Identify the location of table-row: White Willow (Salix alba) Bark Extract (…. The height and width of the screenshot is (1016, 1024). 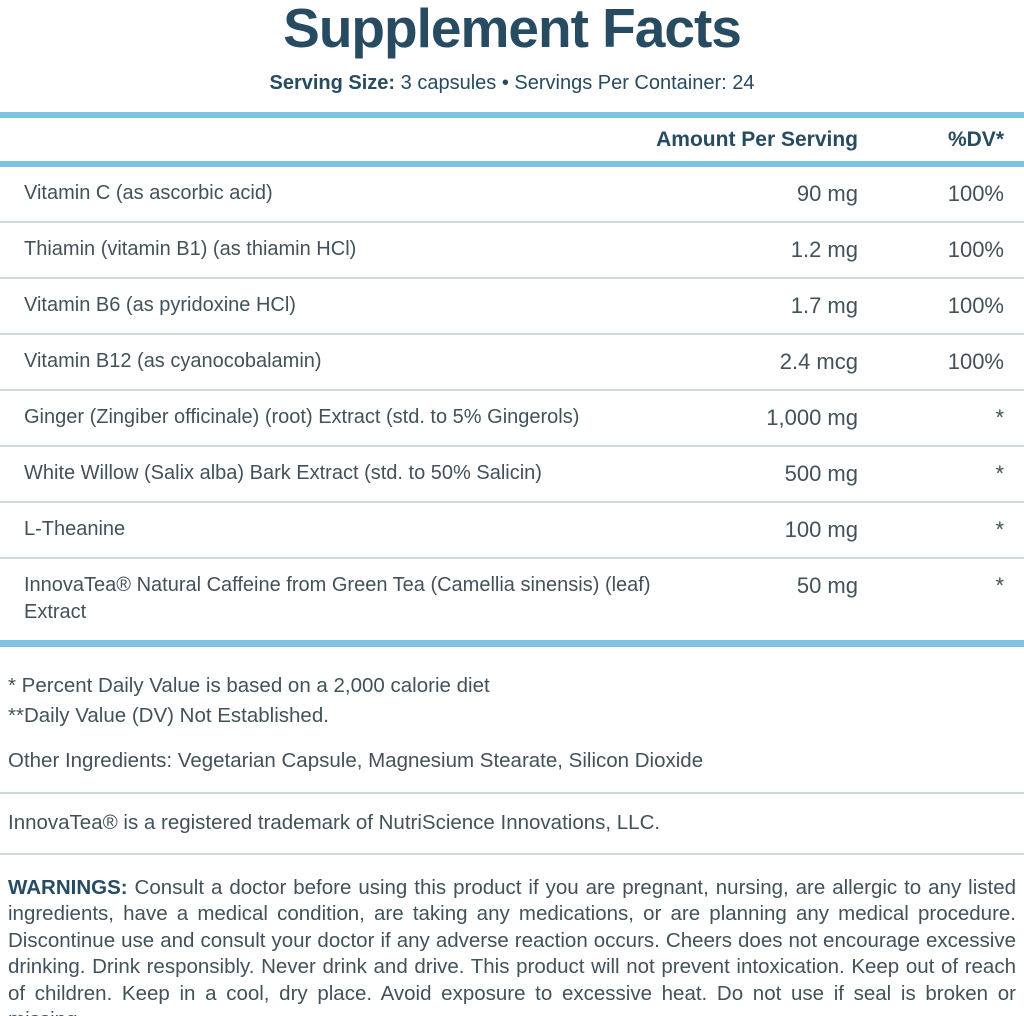
(512, 475).